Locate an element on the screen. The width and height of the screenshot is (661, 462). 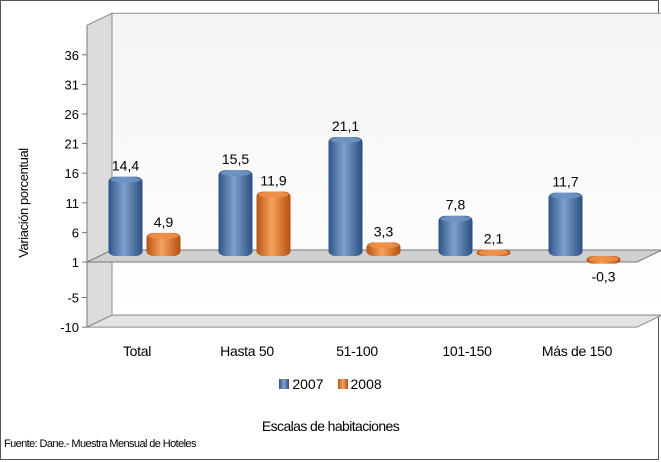
floor is located at coordinates (373, 321).